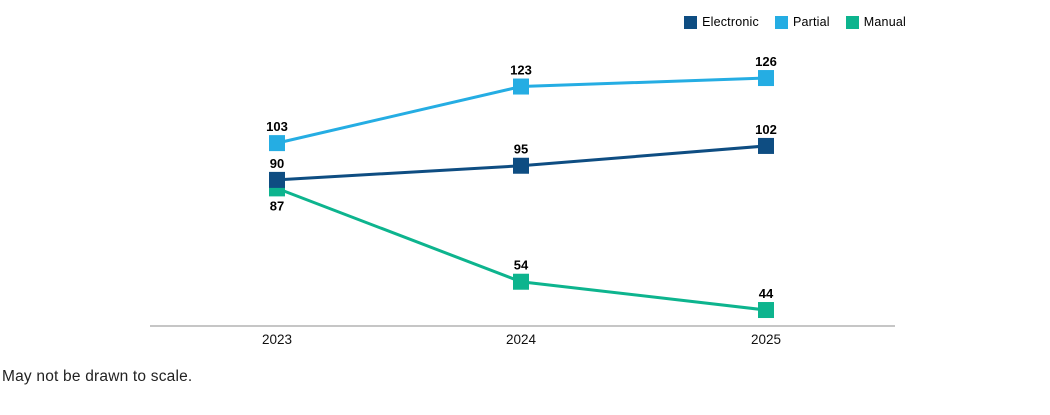 Image resolution: width=1050 pixels, height=415 pixels. I want to click on value-label-manual: 54, so click(521, 265).